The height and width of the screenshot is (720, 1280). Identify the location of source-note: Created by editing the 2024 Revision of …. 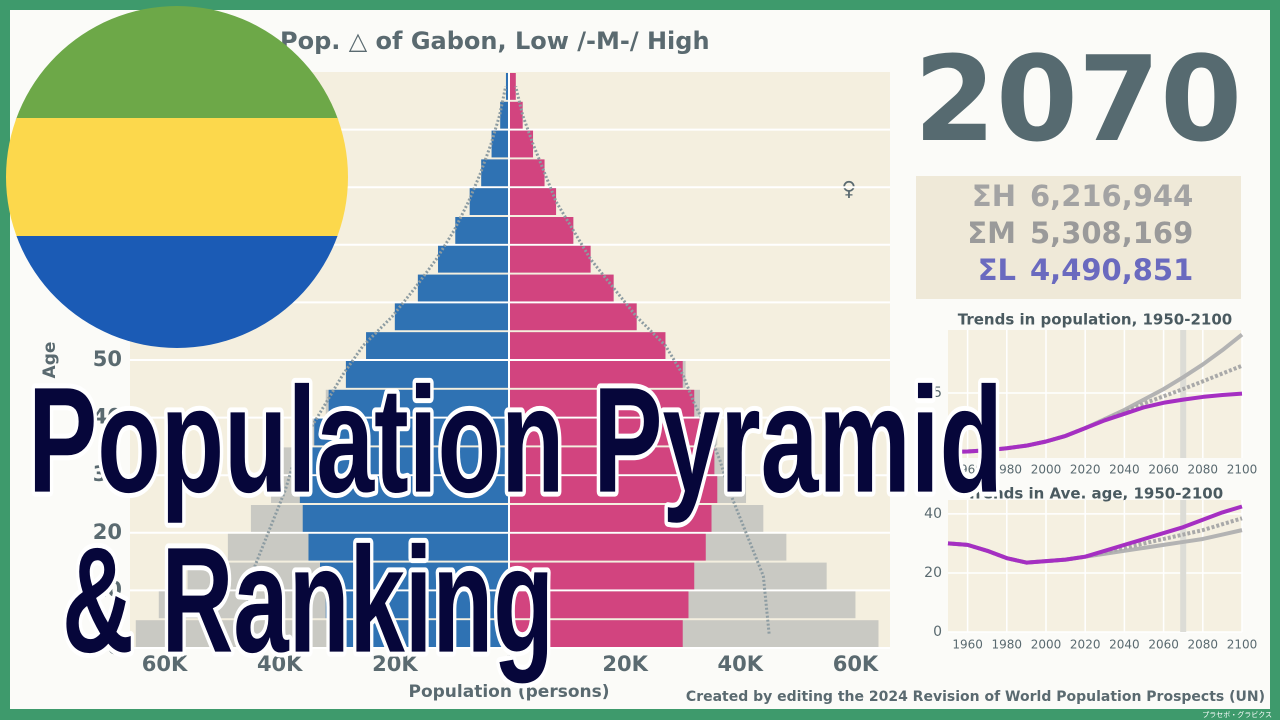
(975, 697).